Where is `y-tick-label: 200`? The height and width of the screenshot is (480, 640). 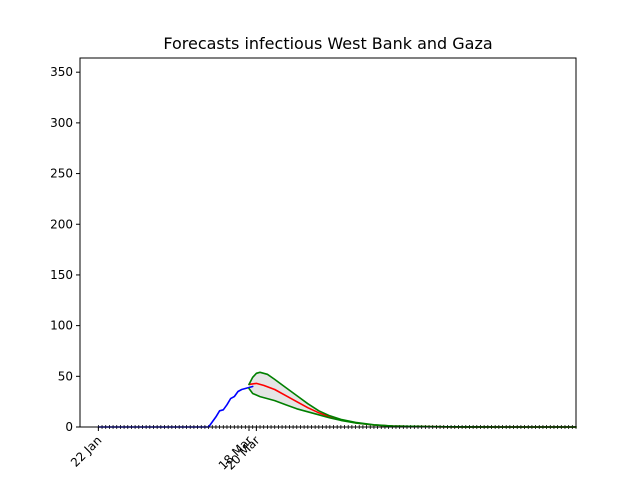 y-tick-label: 200 is located at coordinates (61, 224).